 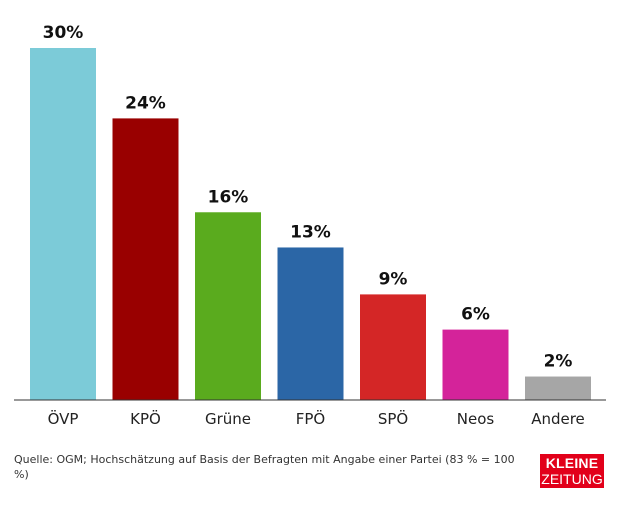 I want to click on bar-kpoe, so click(x=145, y=259).